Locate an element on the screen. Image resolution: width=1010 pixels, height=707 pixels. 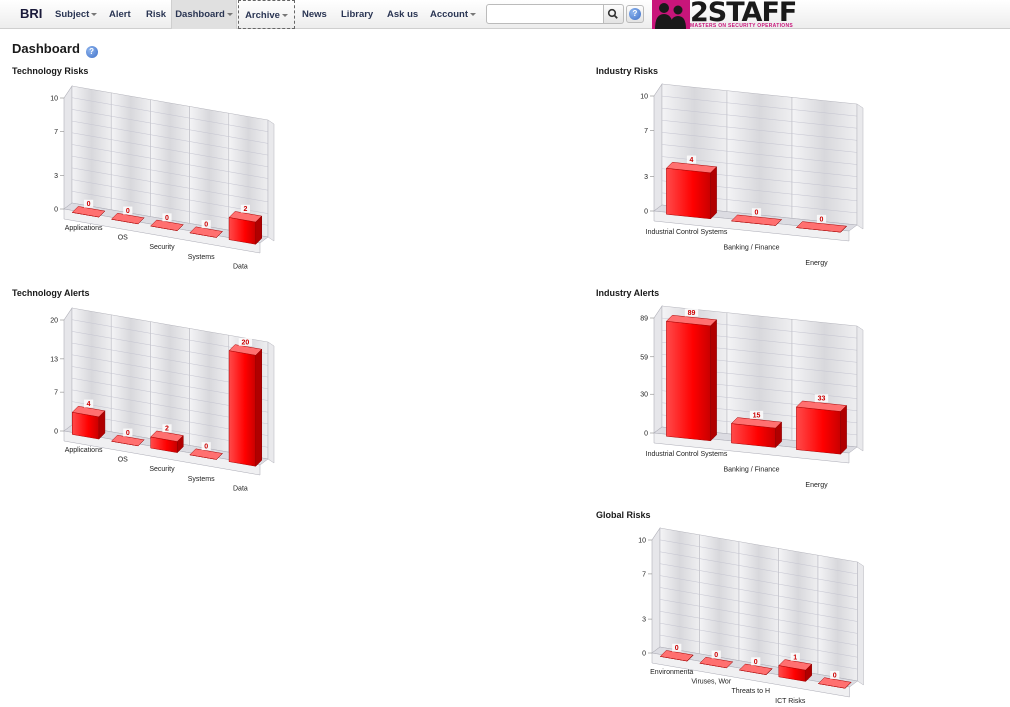
data-label: 1 is located at coordinates (795, 657).